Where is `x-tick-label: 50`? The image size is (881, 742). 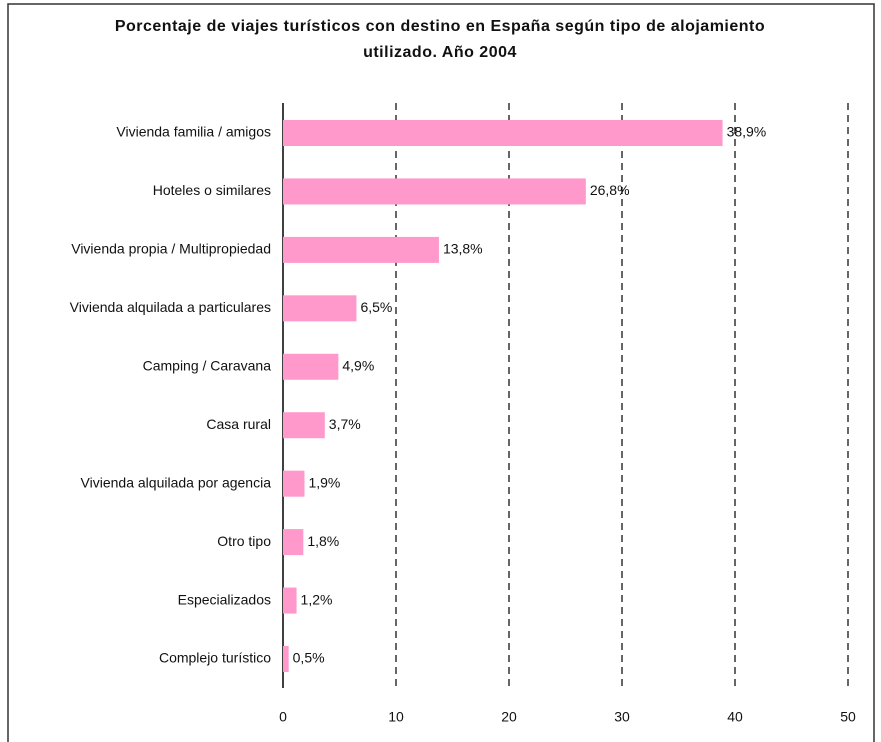 x-tick-label: 50 is located at coordinates (848, 717).